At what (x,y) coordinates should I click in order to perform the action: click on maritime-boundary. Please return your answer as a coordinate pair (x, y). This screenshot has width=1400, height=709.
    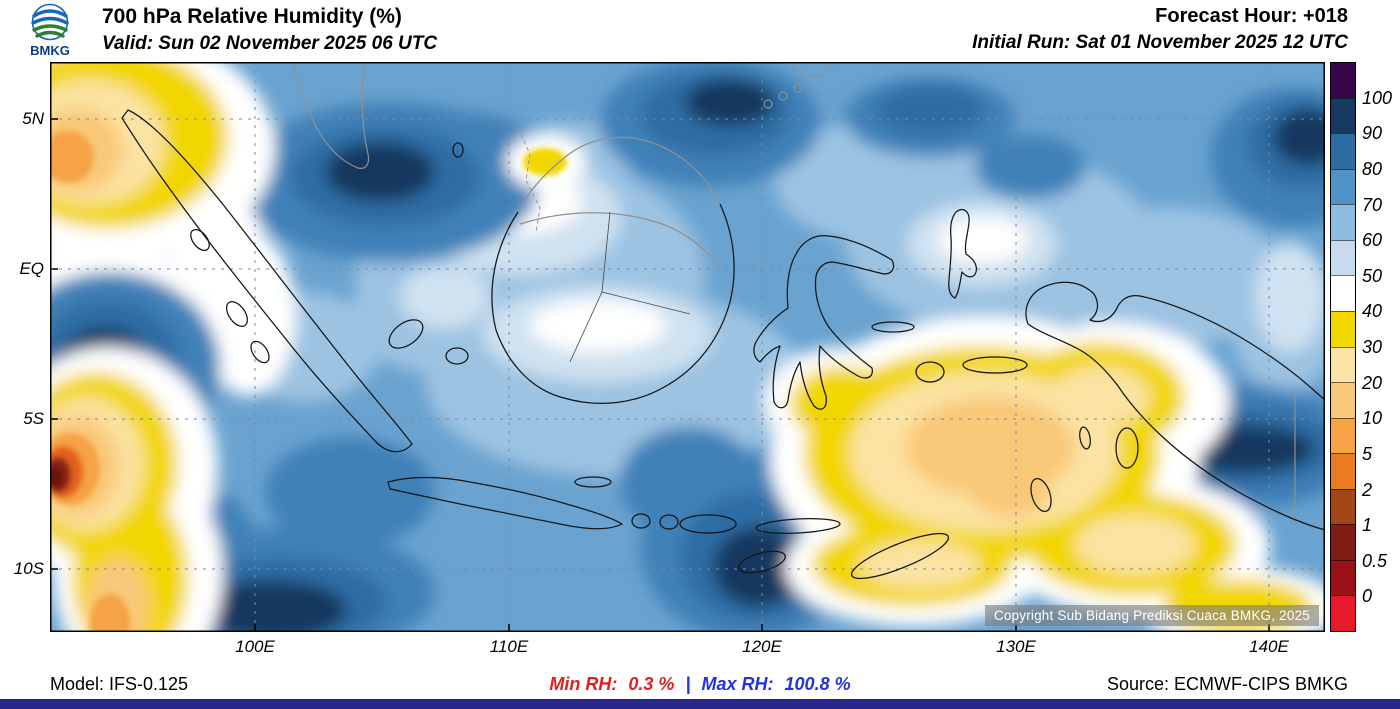
    Looking at the image, I should click on (529, 180).